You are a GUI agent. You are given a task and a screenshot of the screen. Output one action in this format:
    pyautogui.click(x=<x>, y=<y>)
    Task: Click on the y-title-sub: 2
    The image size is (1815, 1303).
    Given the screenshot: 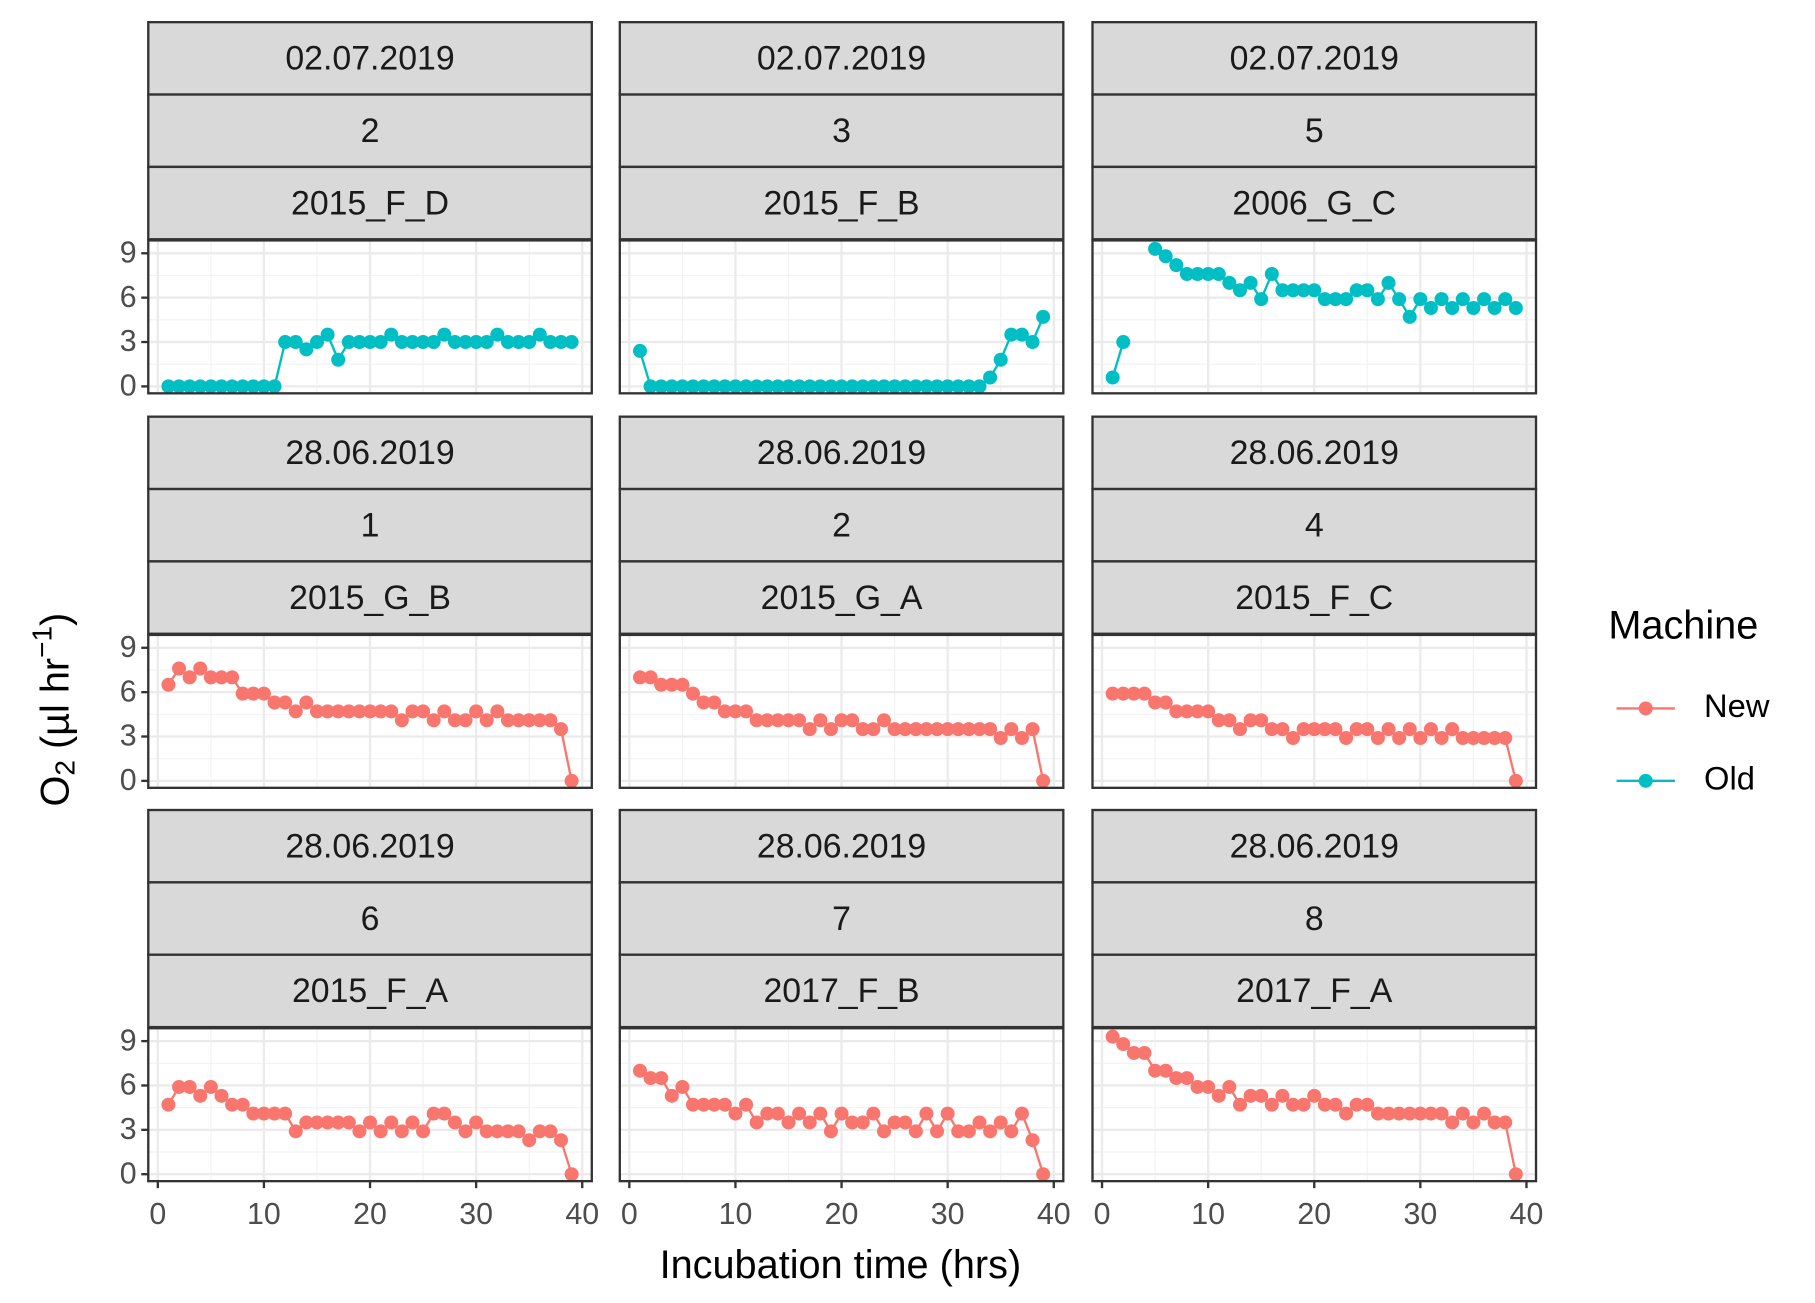 What is the action you would take?
    pyautogui.click(x=65, y=768)
    